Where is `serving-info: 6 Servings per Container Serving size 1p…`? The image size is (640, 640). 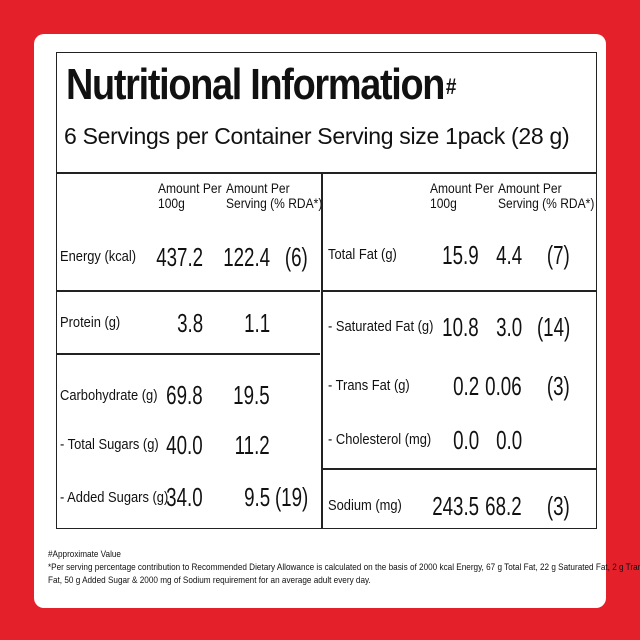
serving-info: 6 Servings per Container Serving size 1p… is located at coordinates (317, 136).